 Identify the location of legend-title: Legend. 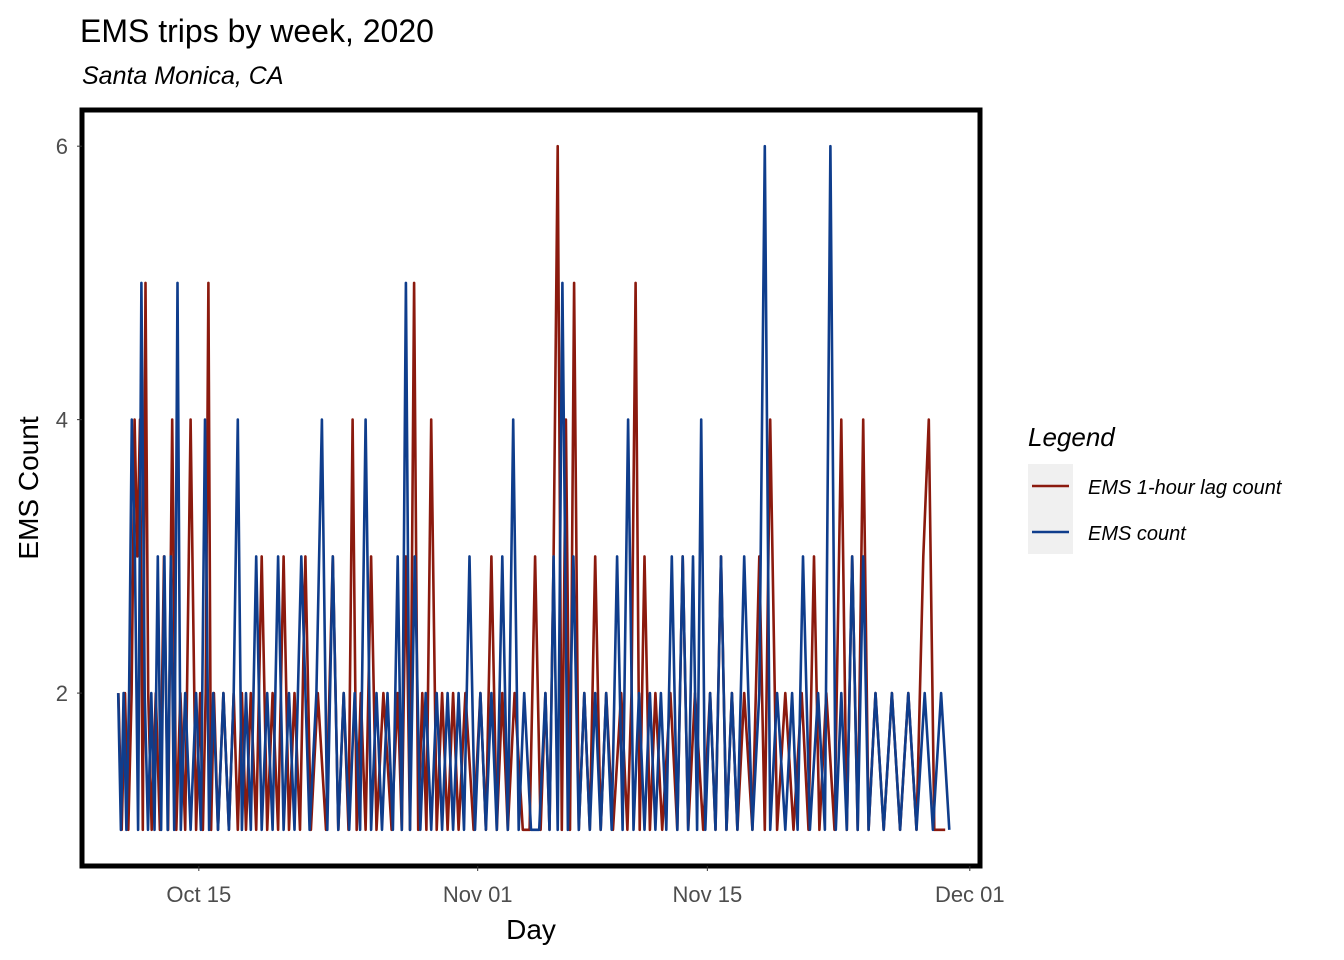
(1072, 437).